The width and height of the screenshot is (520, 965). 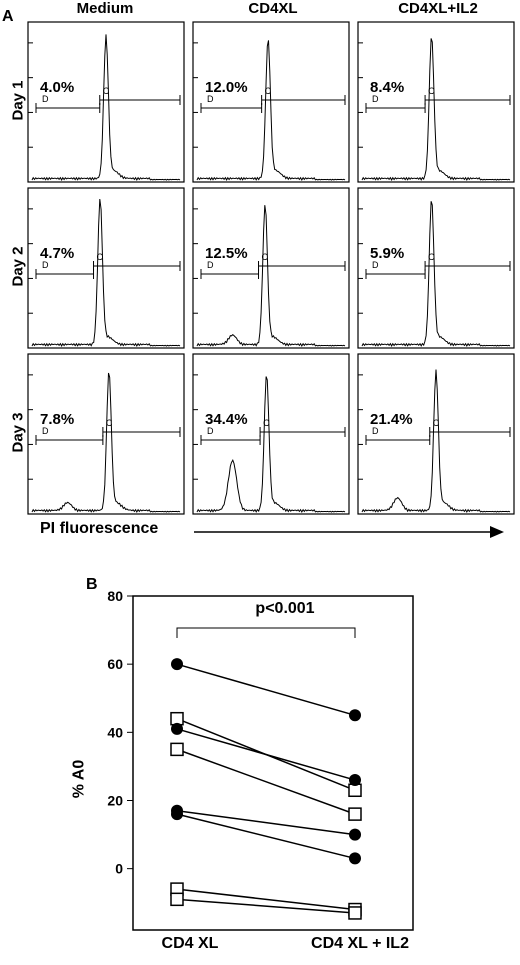 What do you see at coordinates (266, 632) in the screenshot?
I see `significance-bracket` at bounding box center [266, 632].